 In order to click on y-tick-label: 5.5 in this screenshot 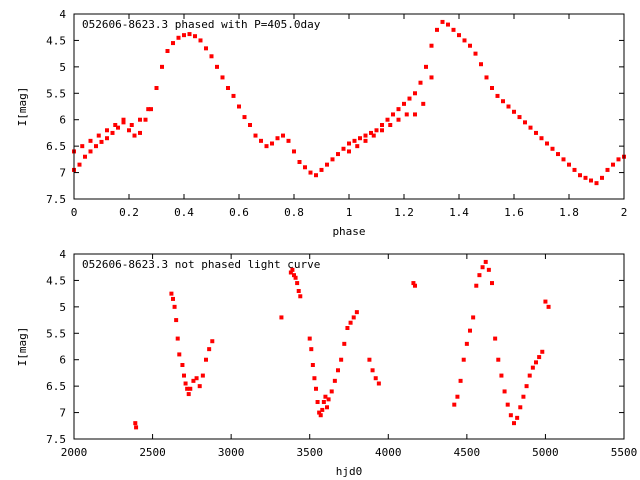, I will do `click(56, 333)`.